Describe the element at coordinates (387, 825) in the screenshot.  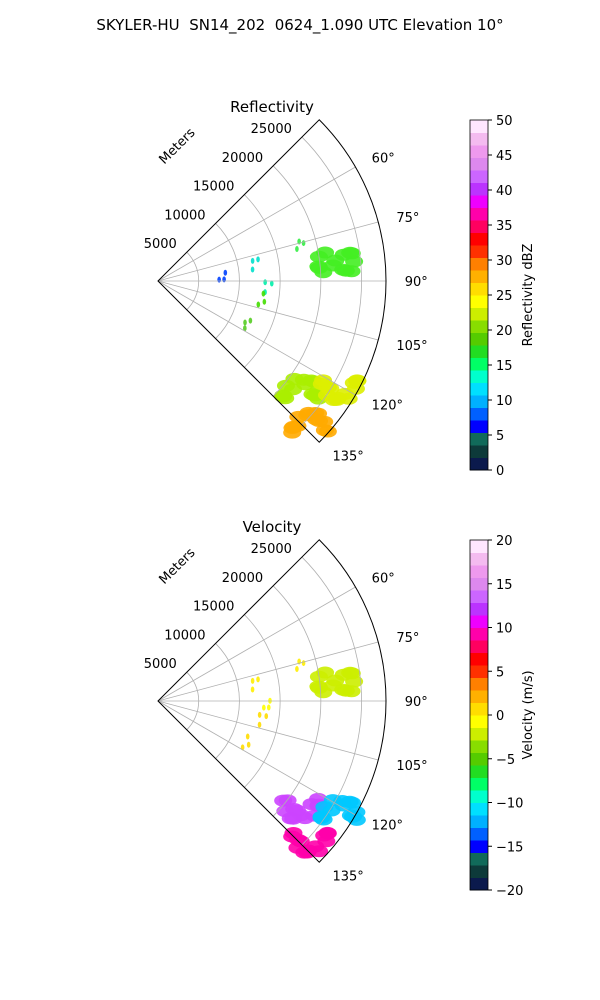
I see `angle-tick-label: 120°` at that location.